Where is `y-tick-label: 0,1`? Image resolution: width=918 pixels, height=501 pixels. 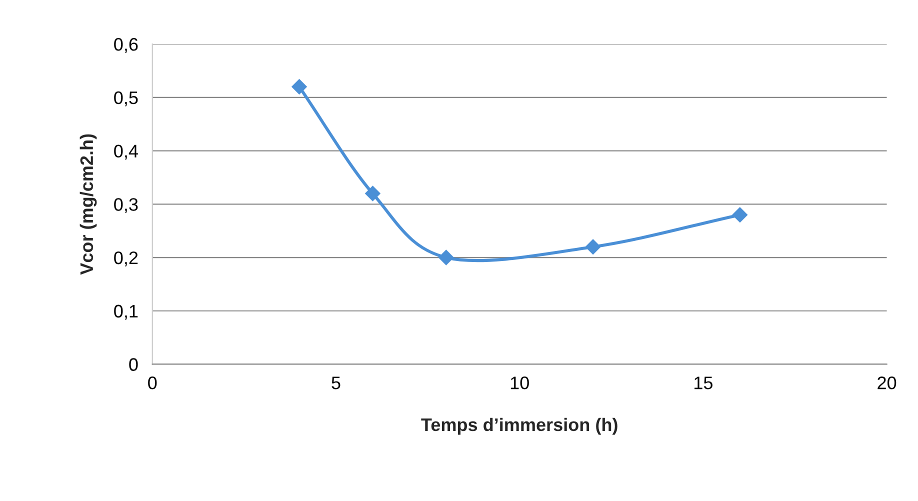 y-tick-label: 0,1 is located at coordinates (126, 312).